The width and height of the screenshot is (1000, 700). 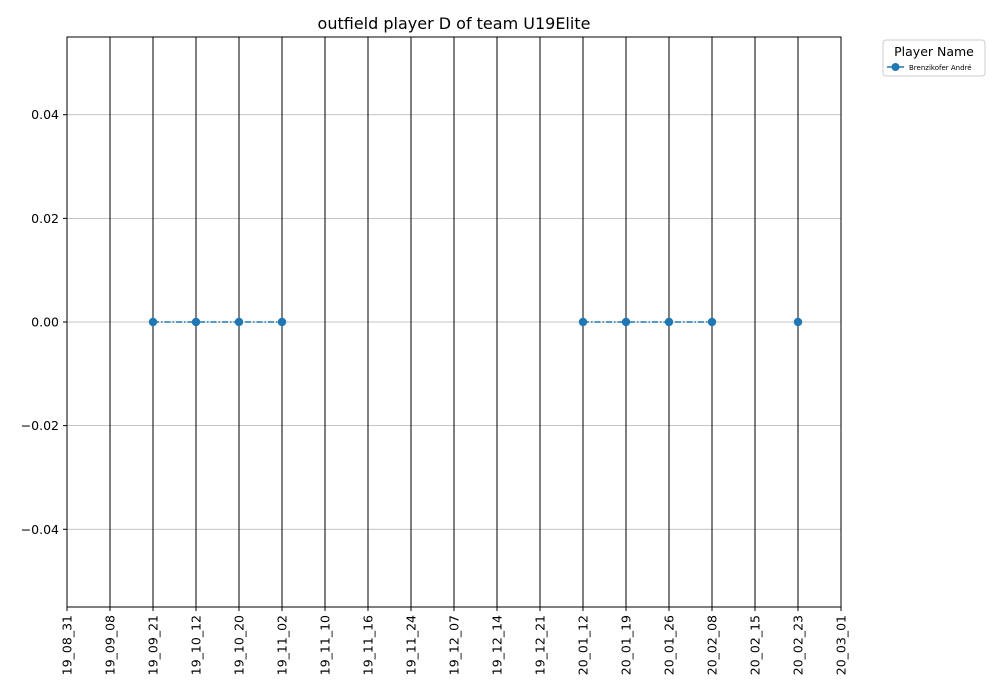 I want to click on x-tick-label: 19_12_21, so click(x=540, y=645).